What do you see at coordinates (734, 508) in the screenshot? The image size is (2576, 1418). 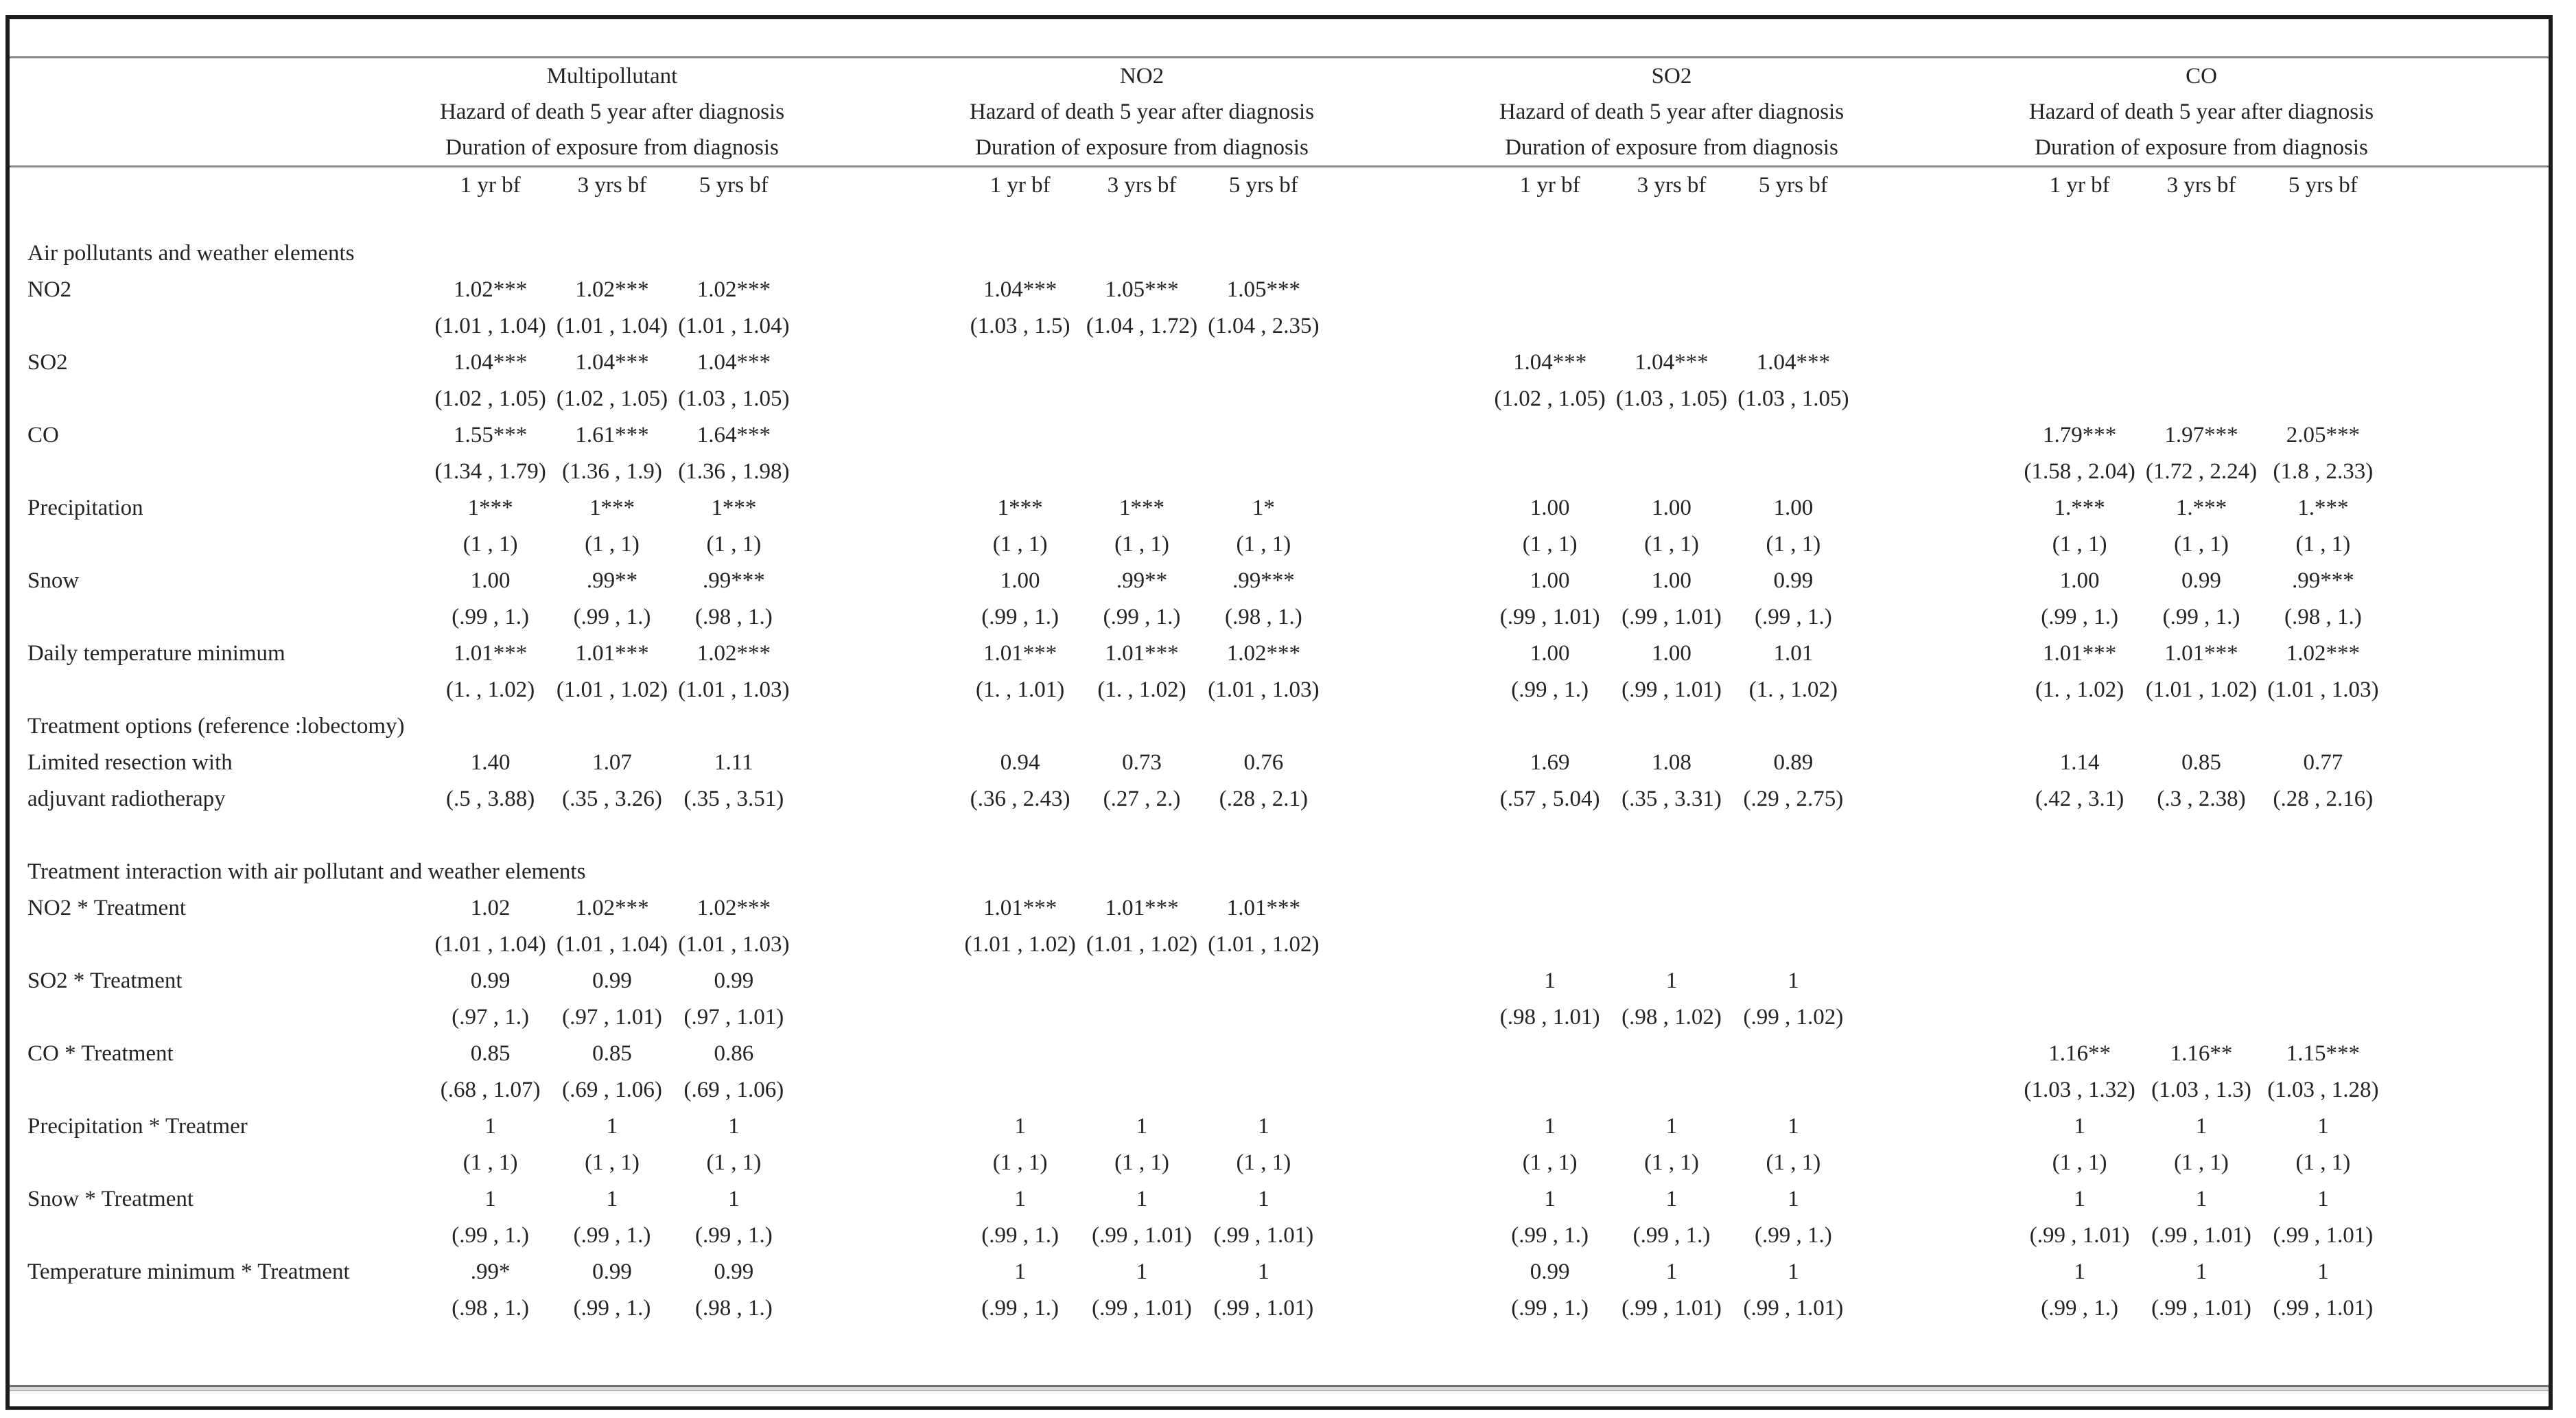 I see `estimate-cell: 1***` at bounding box center [734, 508].